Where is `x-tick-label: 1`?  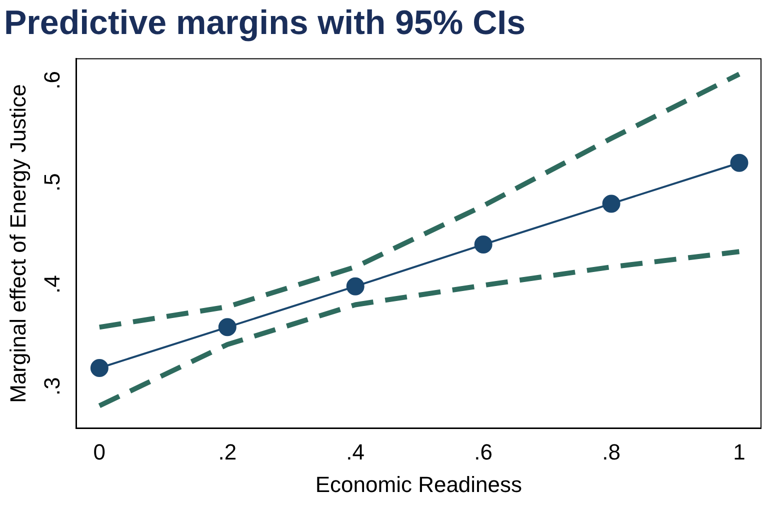 x-tick-label: 1 is located at coordinates (739, 451).